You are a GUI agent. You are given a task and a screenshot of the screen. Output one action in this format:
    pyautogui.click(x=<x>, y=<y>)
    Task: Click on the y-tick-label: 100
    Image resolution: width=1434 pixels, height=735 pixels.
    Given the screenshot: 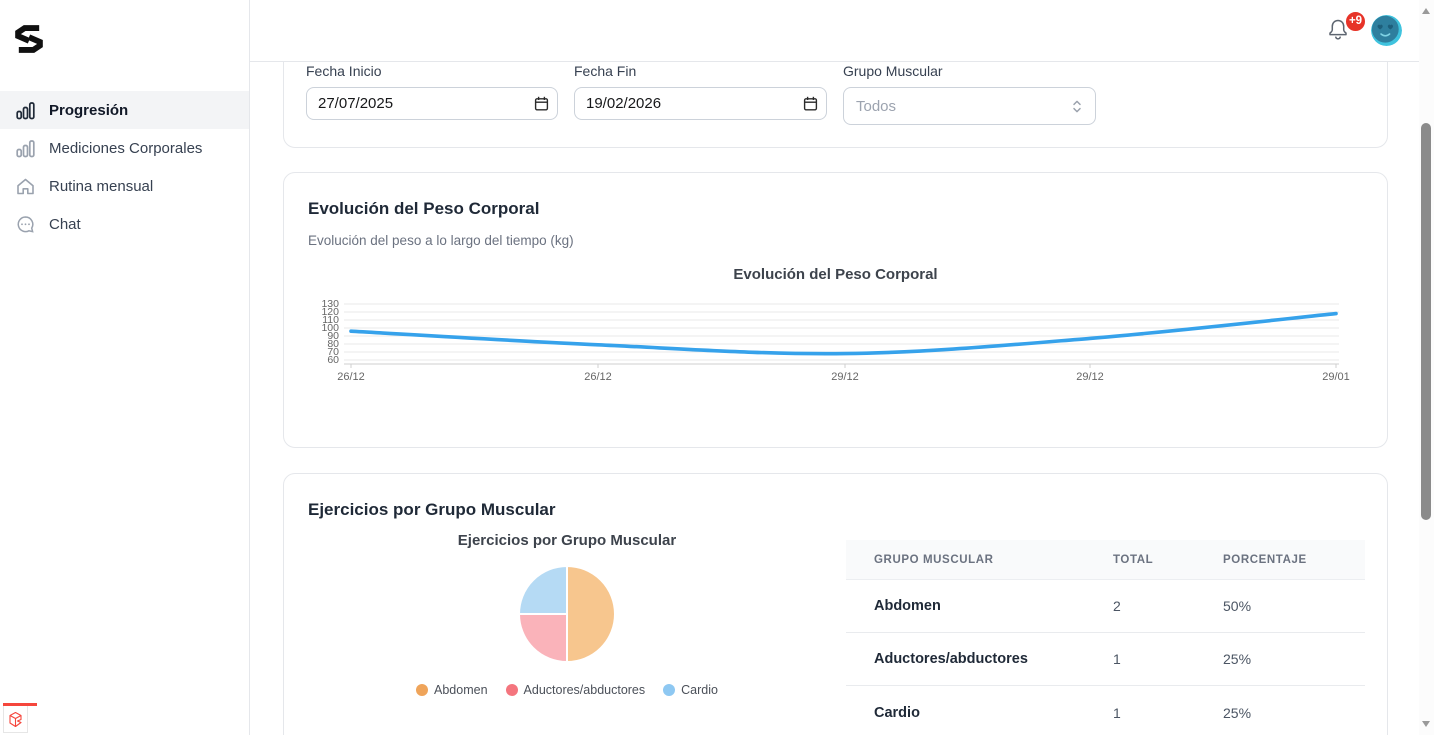 What is the action you would take?
    pyautogui.click(x=330, y=328)
    